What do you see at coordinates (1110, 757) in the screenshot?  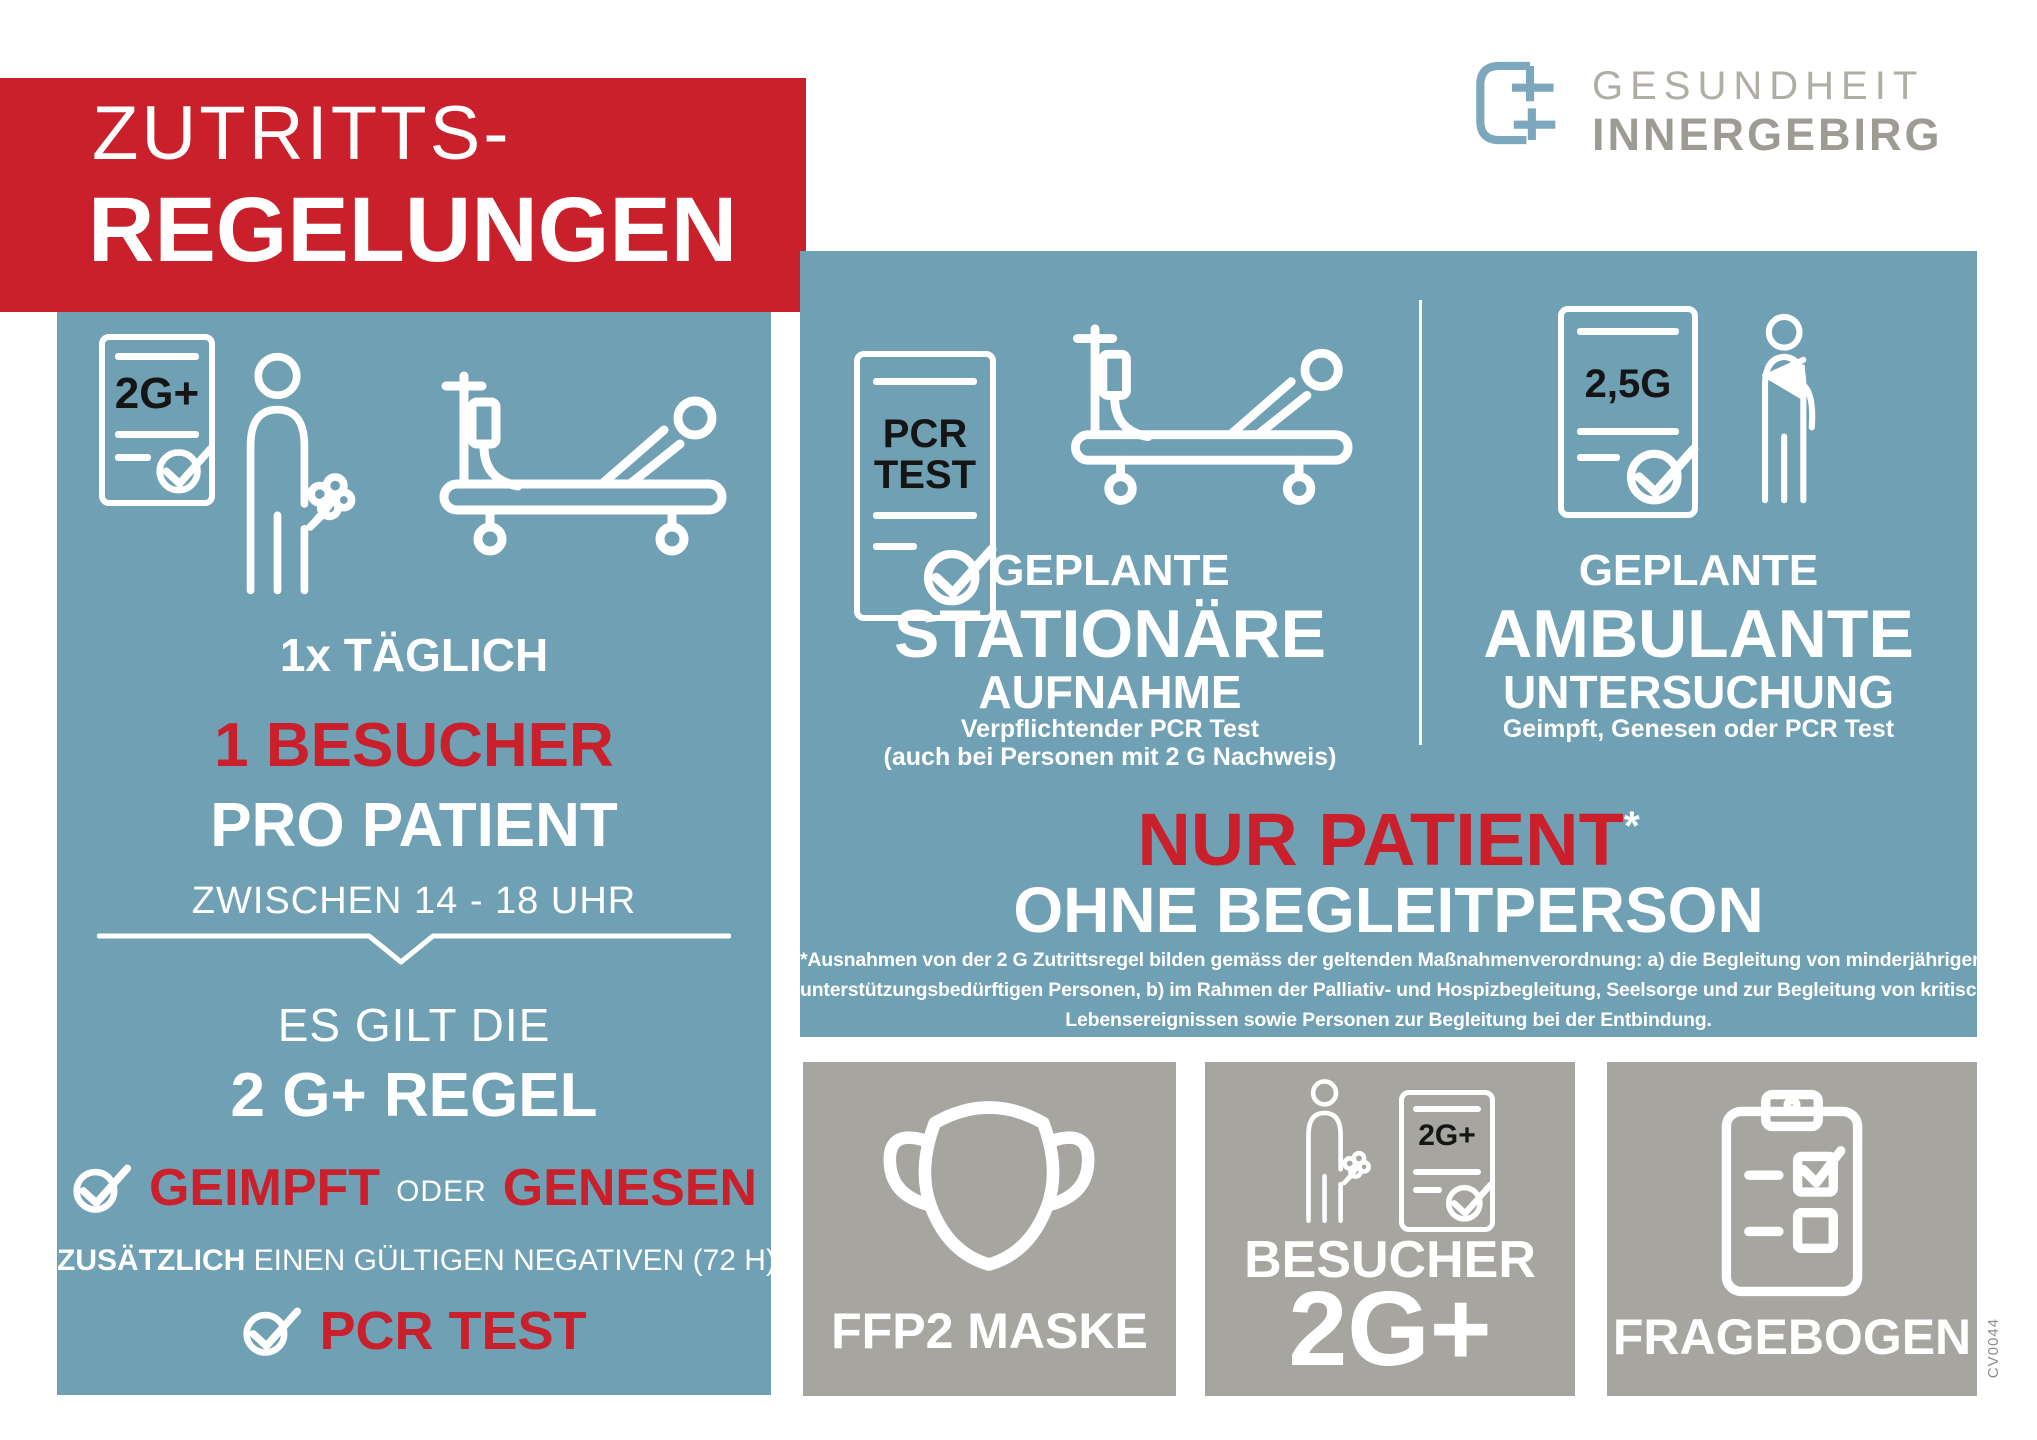 I see `stationary-note2: (auch bei Personen mit 2 G Nachweis)` at bounding box center [1110, 757].